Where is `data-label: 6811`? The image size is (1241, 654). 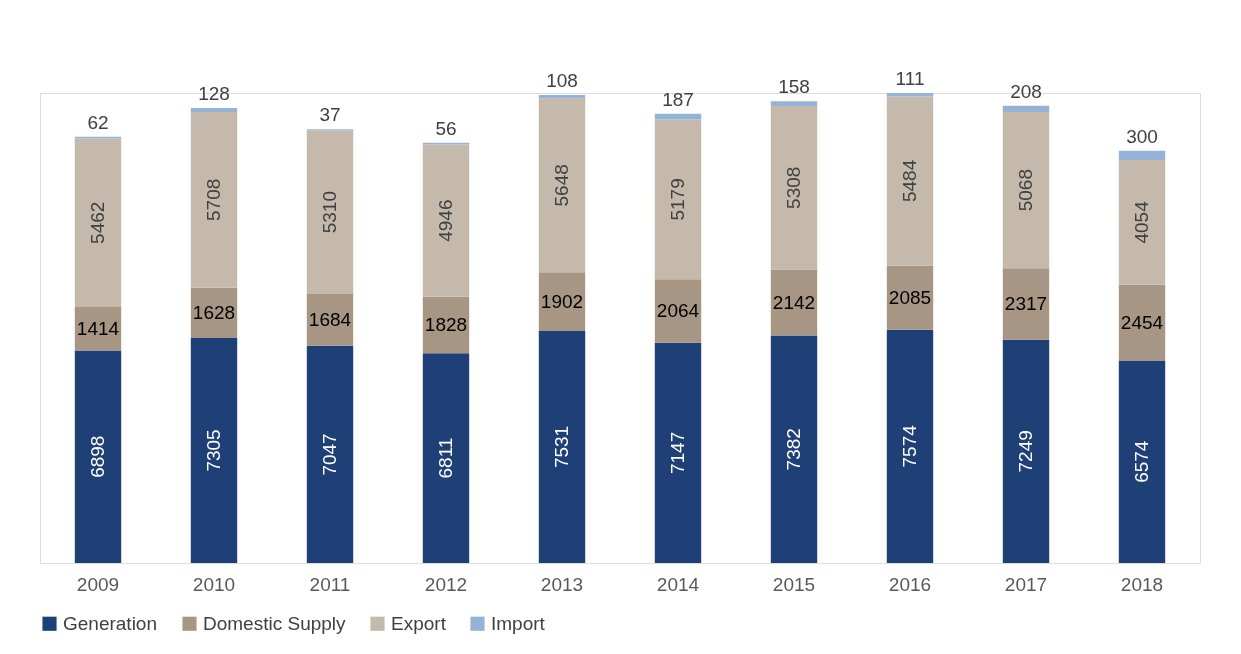 data-label: 6811 is located at coordinates (445, 458).